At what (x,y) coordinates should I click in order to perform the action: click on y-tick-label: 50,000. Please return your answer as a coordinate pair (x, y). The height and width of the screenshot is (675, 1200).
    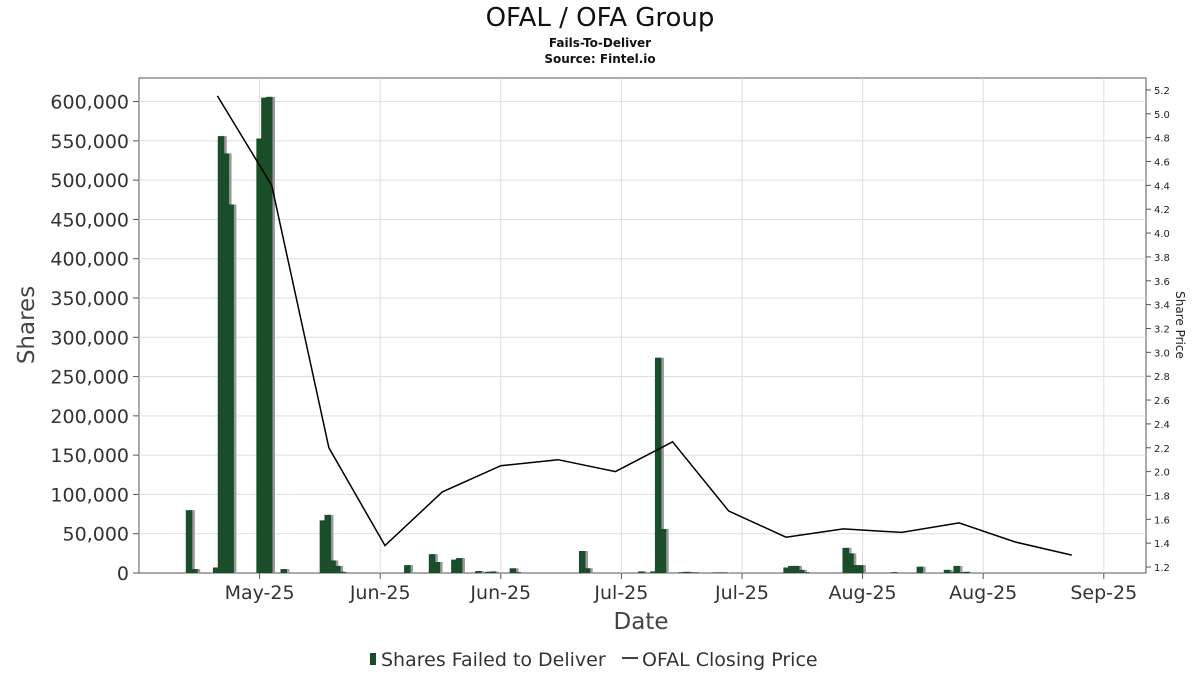
    Looking at the image, I should click on (96, 535).